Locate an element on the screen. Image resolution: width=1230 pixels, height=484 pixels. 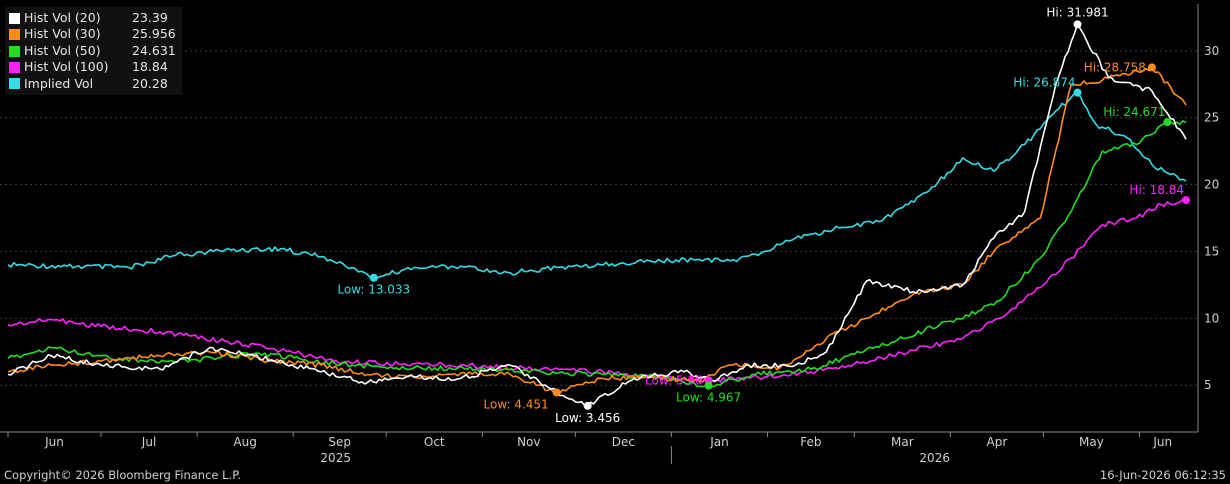
annotation-label: Low: 5.36 is located at coordinates (674, 380).